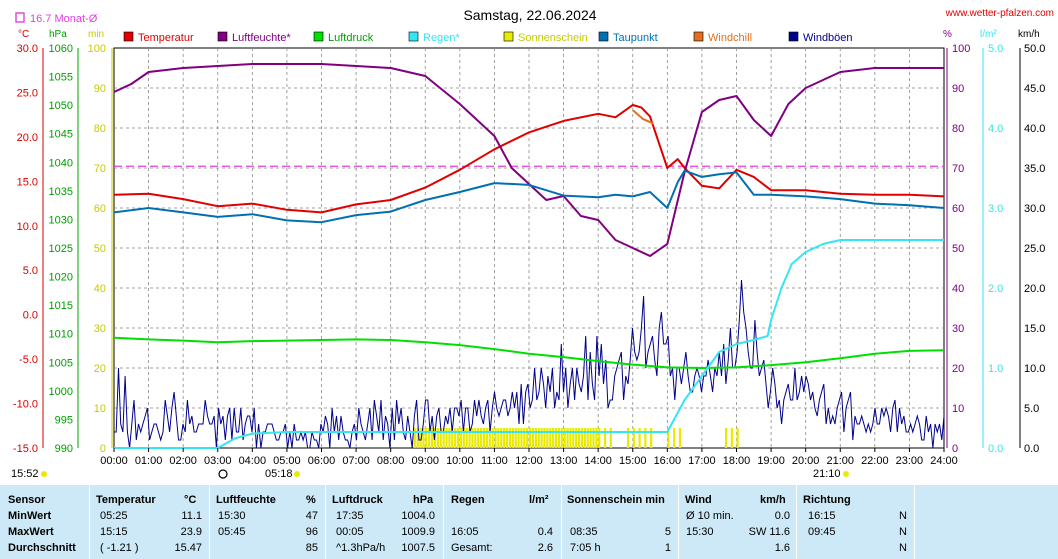  I want to click on temp-tick-label: -10.0, so click(25, 405).